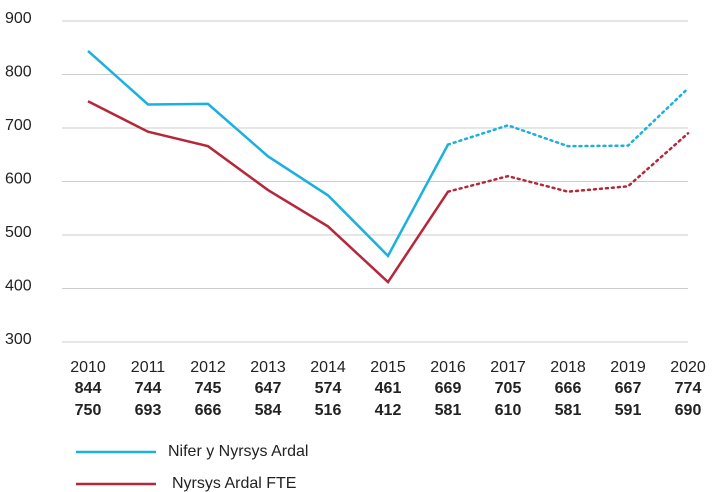 This screenshot has width=712, height=492. I want to click on table-value: 774, so click(688, 388).